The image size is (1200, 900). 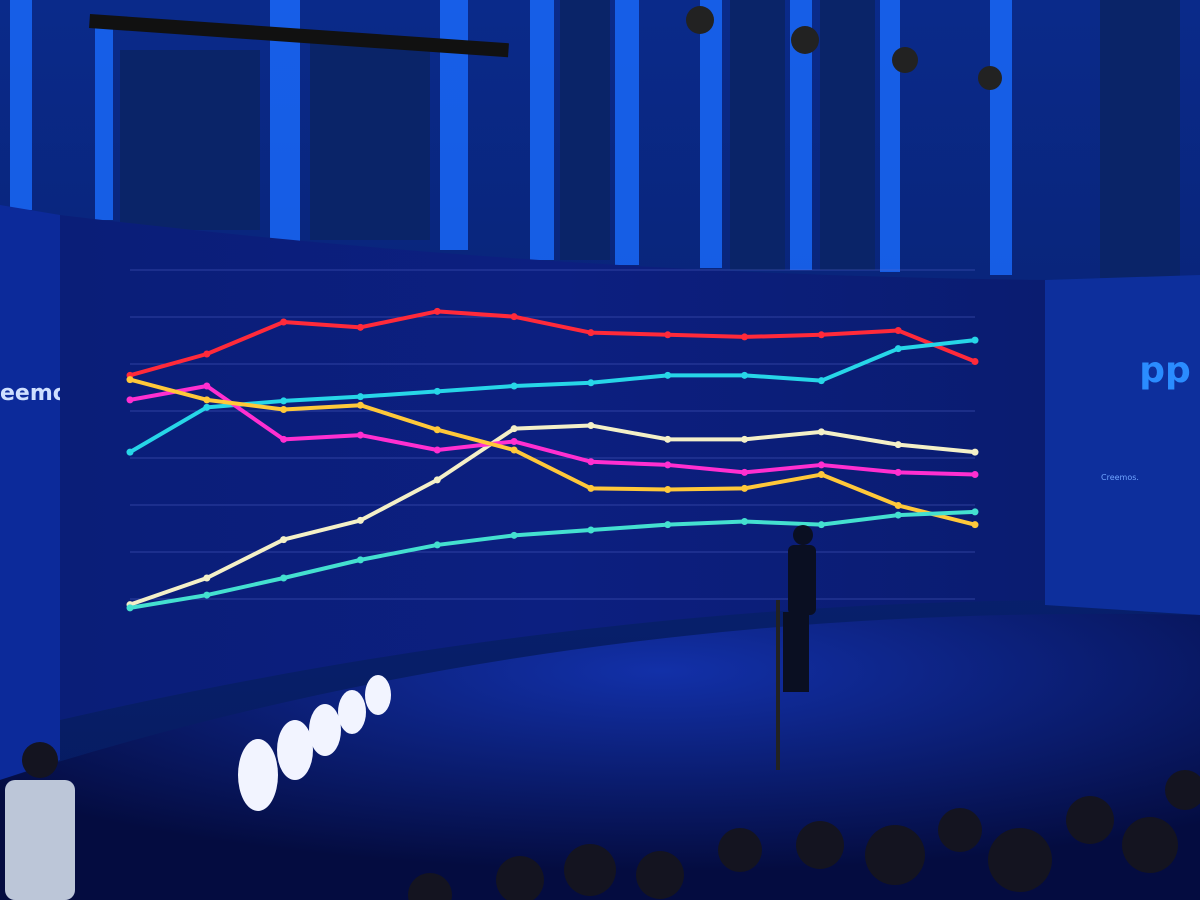 What do you see at coordinates (314, 743) in the screenshot?
I see `stage-letters` at bounding box center [314, 743].